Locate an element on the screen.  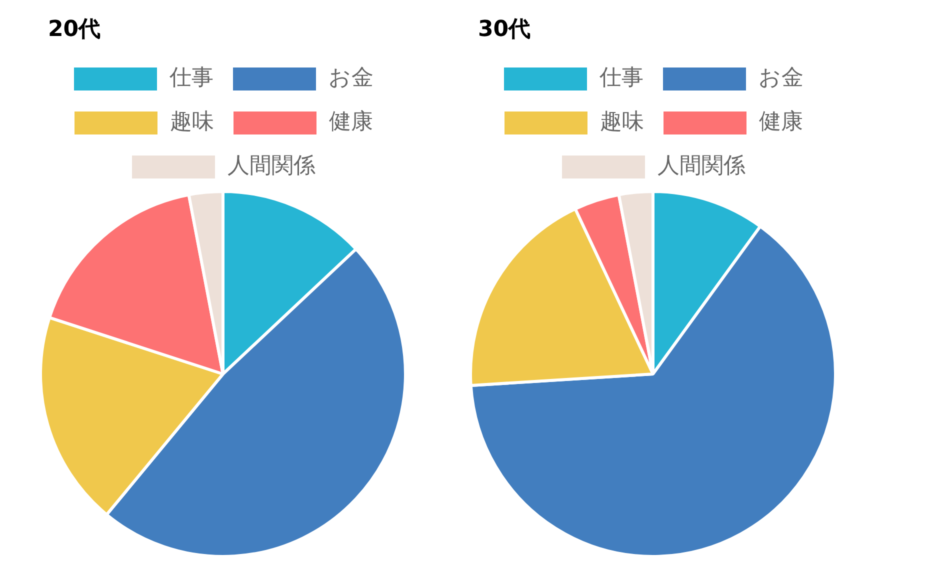
chart-title: 20代 is located at coordinates (75, 30).